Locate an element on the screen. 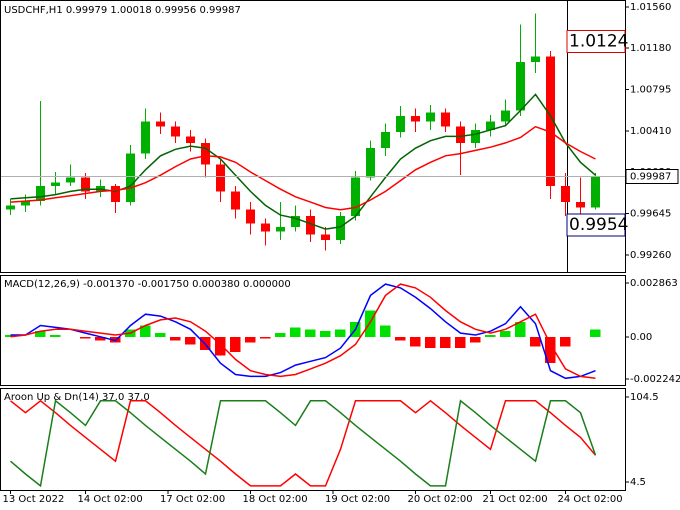 Image resolution: width=680 pixels, height=510 pixels. y-tick-label: 1.01180 is located at coordinates (650, 48).